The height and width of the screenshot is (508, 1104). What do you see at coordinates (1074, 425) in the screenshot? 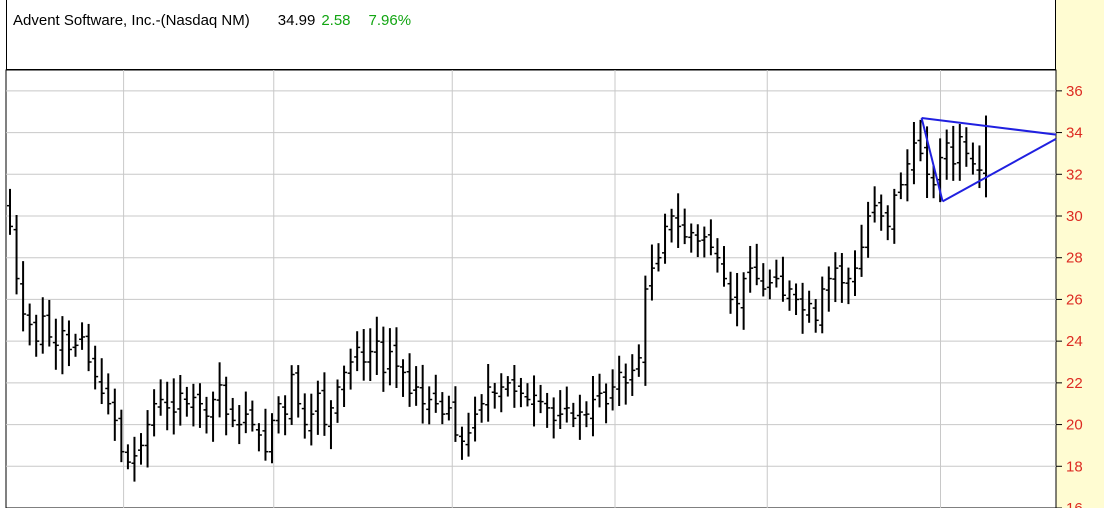
I see `y-tick-label: 20` at bounding box center [1074, 425].